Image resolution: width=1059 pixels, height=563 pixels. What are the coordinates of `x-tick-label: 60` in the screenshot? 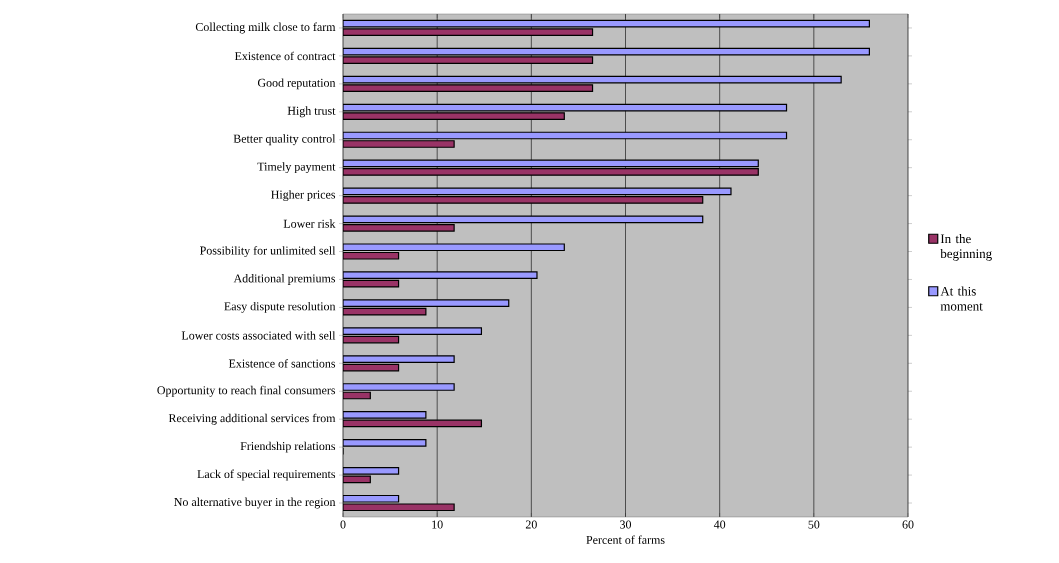 It's located at (908, 524).